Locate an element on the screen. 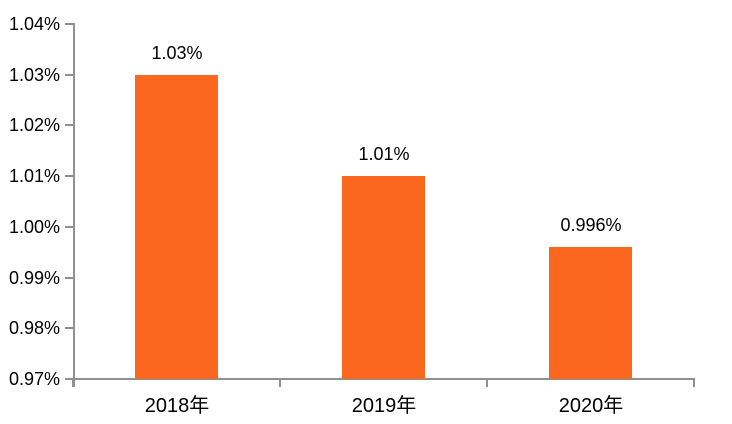 This screenshot has width=732, height=424. bar-2020年 is located at coordinates (590, 313).